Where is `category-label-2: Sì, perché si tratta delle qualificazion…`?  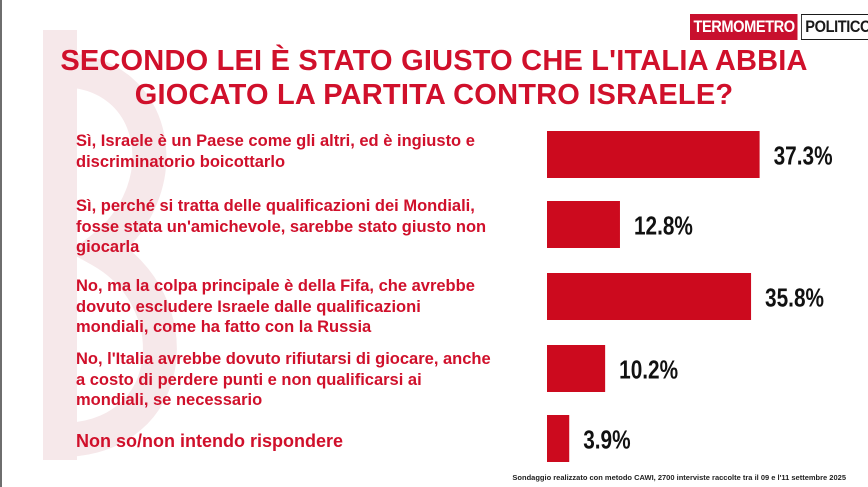
category-label-2: Sì, perché si tratta delle qualificazion… is located at coordinates (311, 227).